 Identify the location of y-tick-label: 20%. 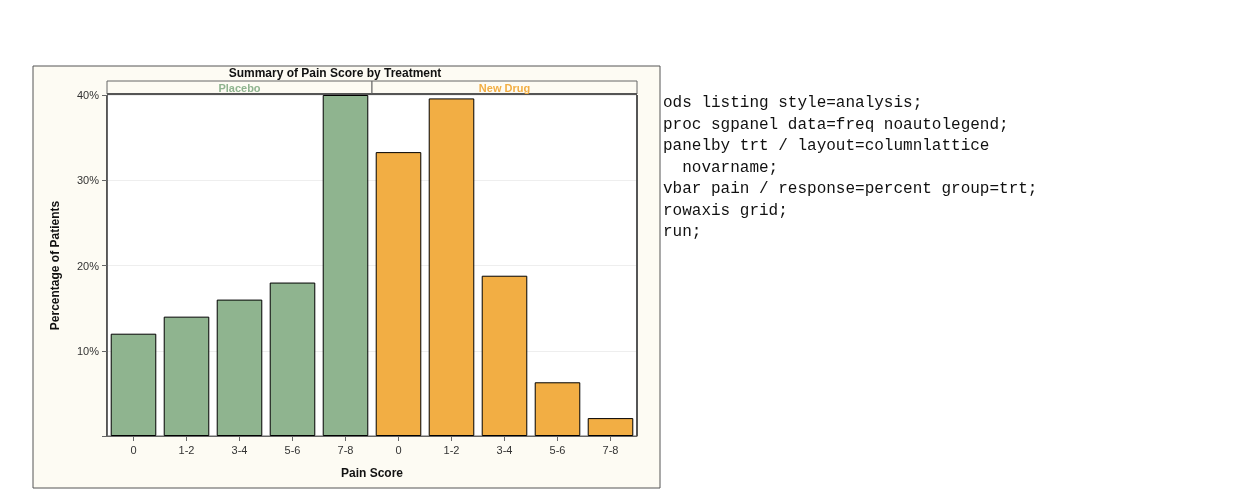
(88, 265).